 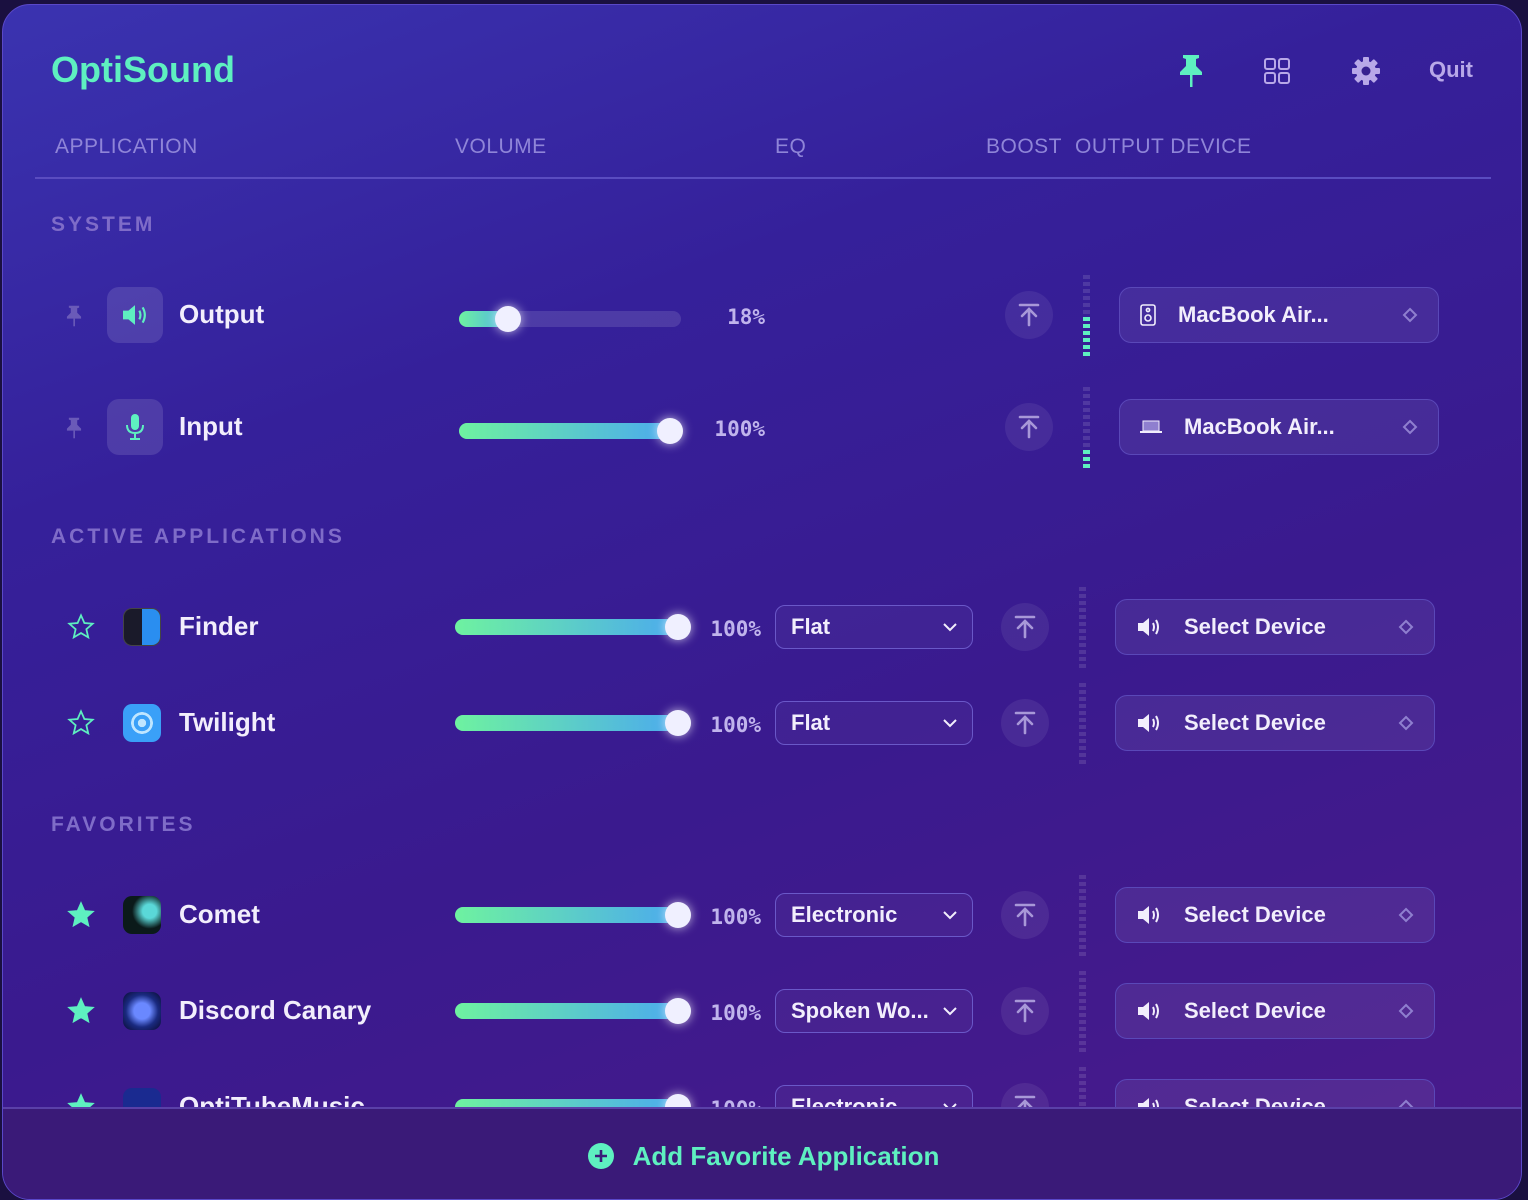 I want to click on column-header-volume: VOLUME, so click(x=501, y=146).